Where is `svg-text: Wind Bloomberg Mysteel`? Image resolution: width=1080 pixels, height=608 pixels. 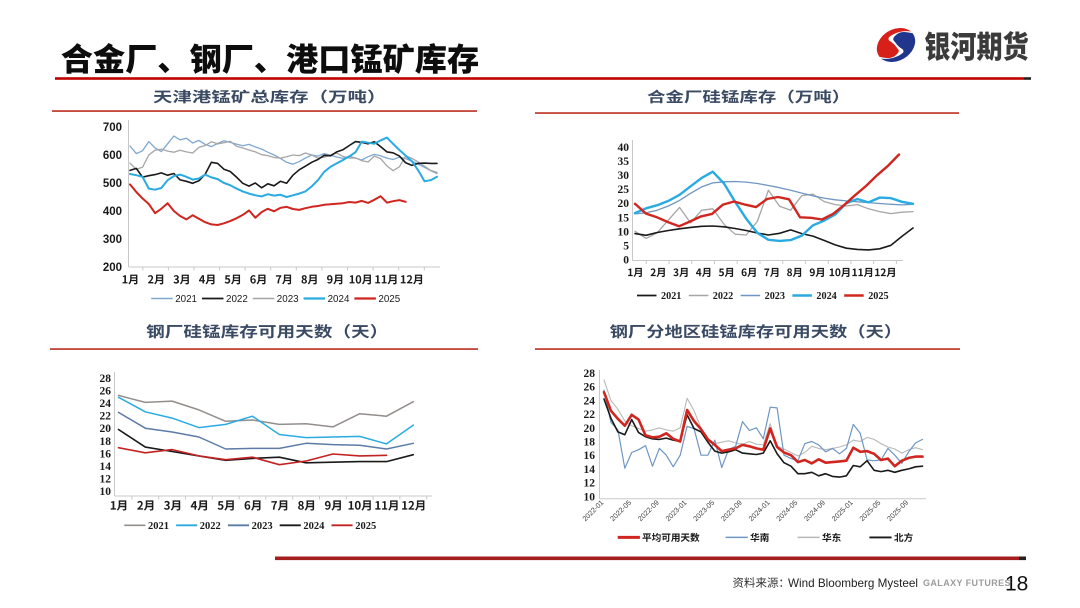
svg-text: Wind Bloomberg Mysteel is located at coordinates (853, 583).